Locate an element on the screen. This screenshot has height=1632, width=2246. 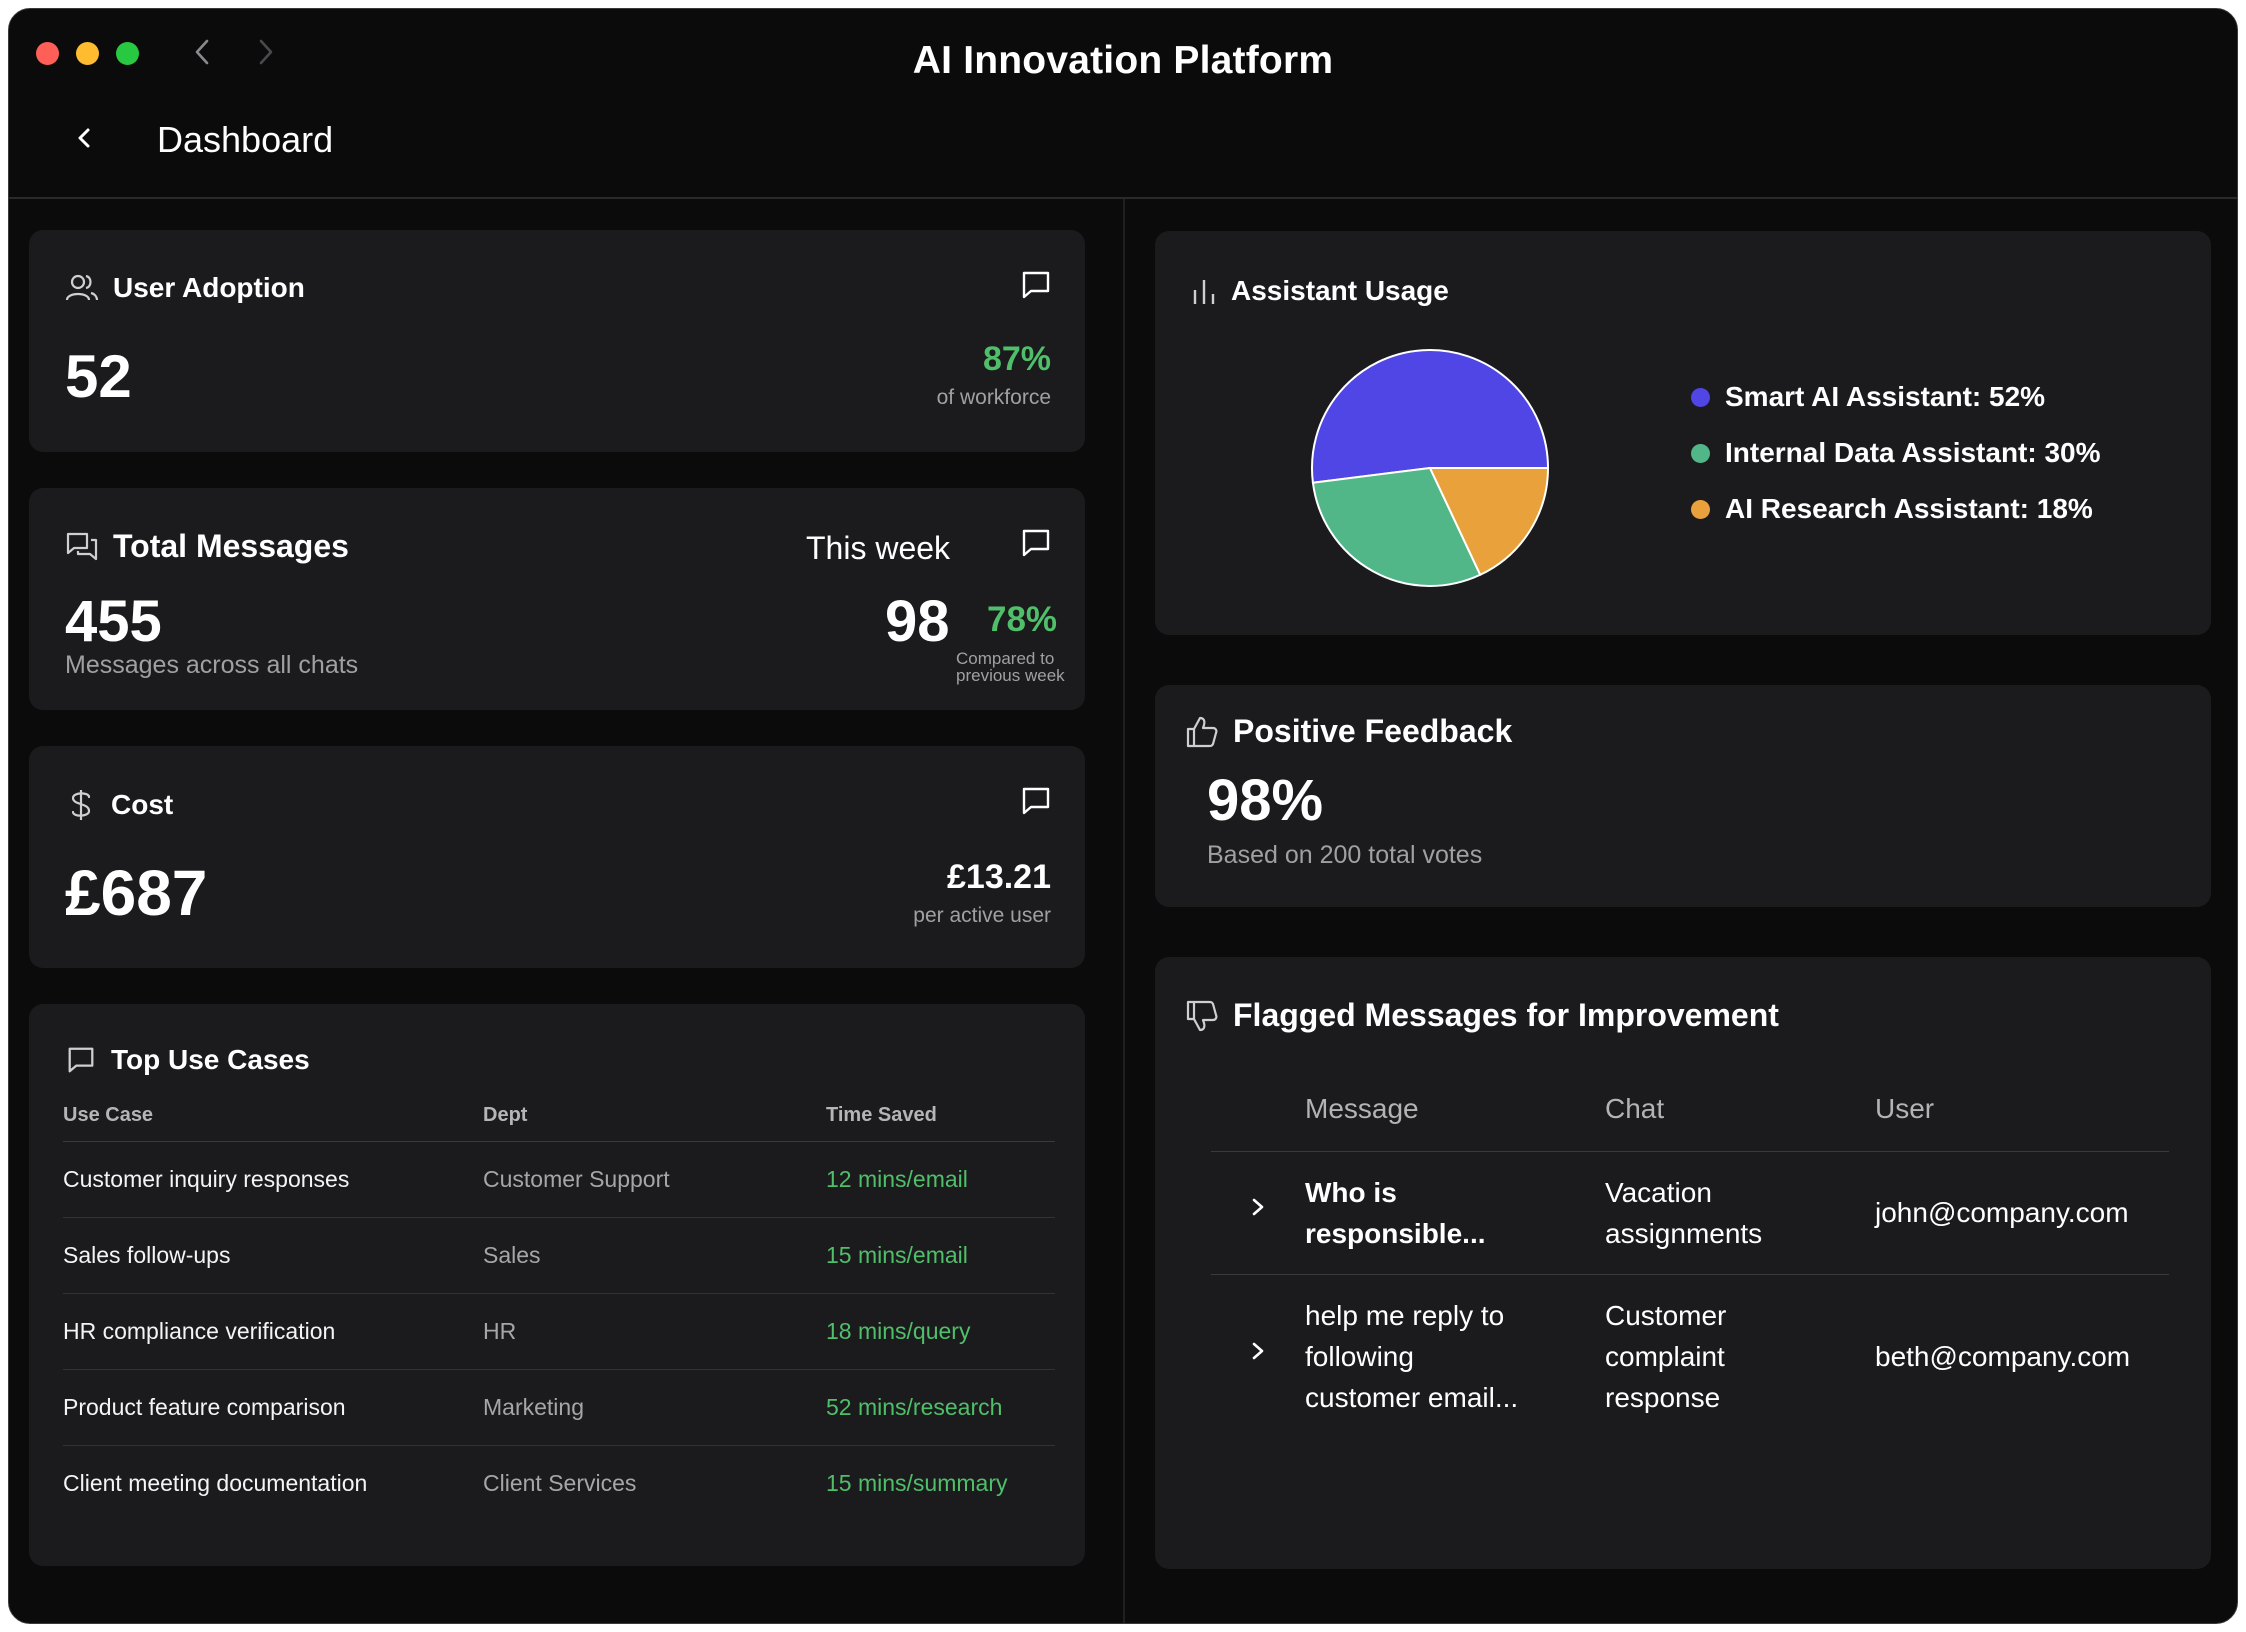
chat-line: Vacation is located at coordinates (1658, 1192).